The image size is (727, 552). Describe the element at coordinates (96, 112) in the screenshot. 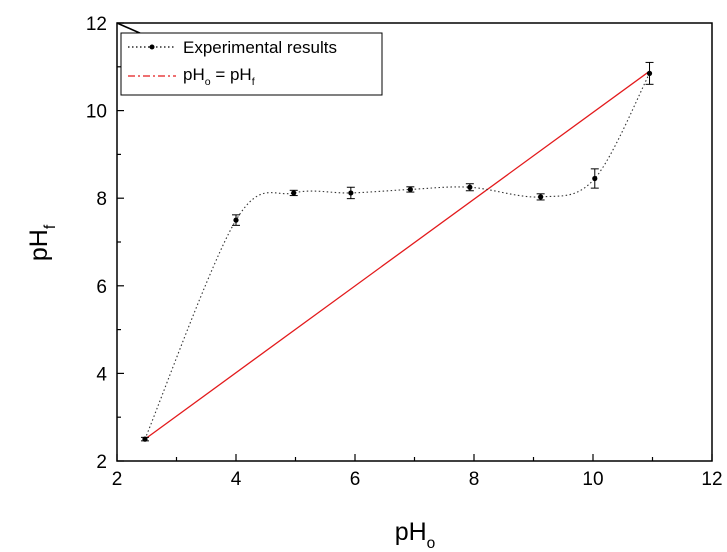

I see `y-tick-label: 10` at that location.